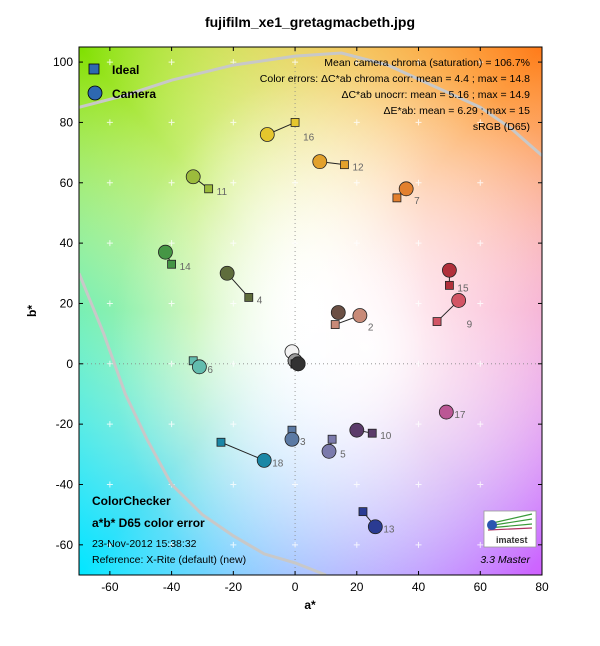 Image resolution: width=600 pixels, height=646 pixels. Describe the element at coordinates (501, 127) in the screenshot. I see `info-line-5: sRGB (D65)` at that location.